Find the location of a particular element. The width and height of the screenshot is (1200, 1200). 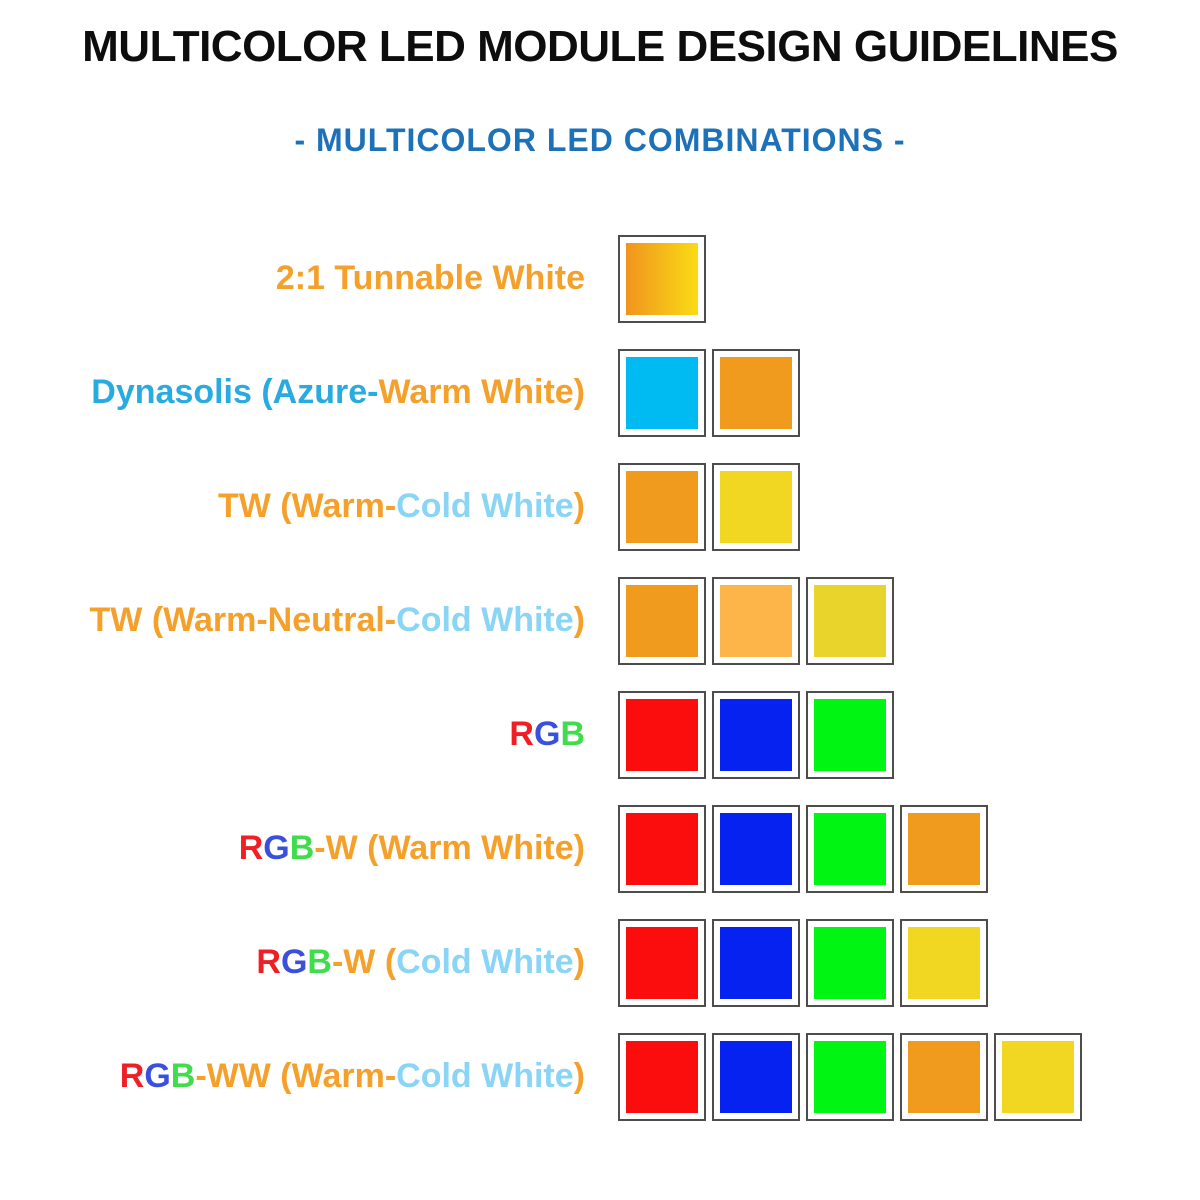

swatch-strip-tw-warm-neutral-cold is located at coordinates (756, 621).